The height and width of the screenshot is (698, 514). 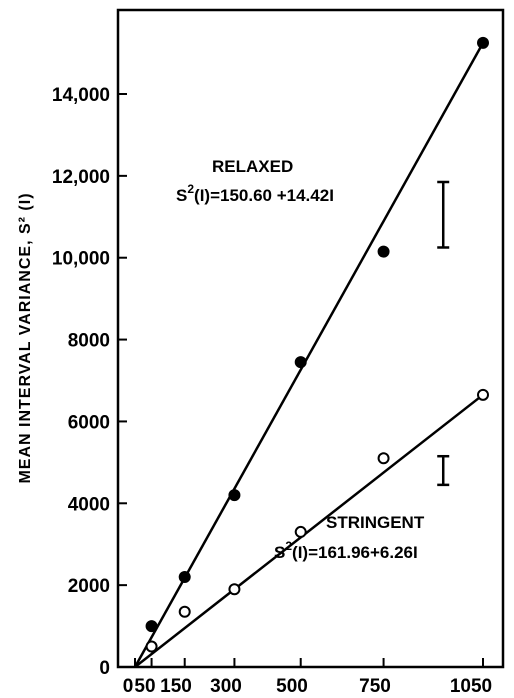 What do you see at coordinates (89, 504) in the screenshot?
I see `y-tick-label: 4000` at bounding box center [89, 504].